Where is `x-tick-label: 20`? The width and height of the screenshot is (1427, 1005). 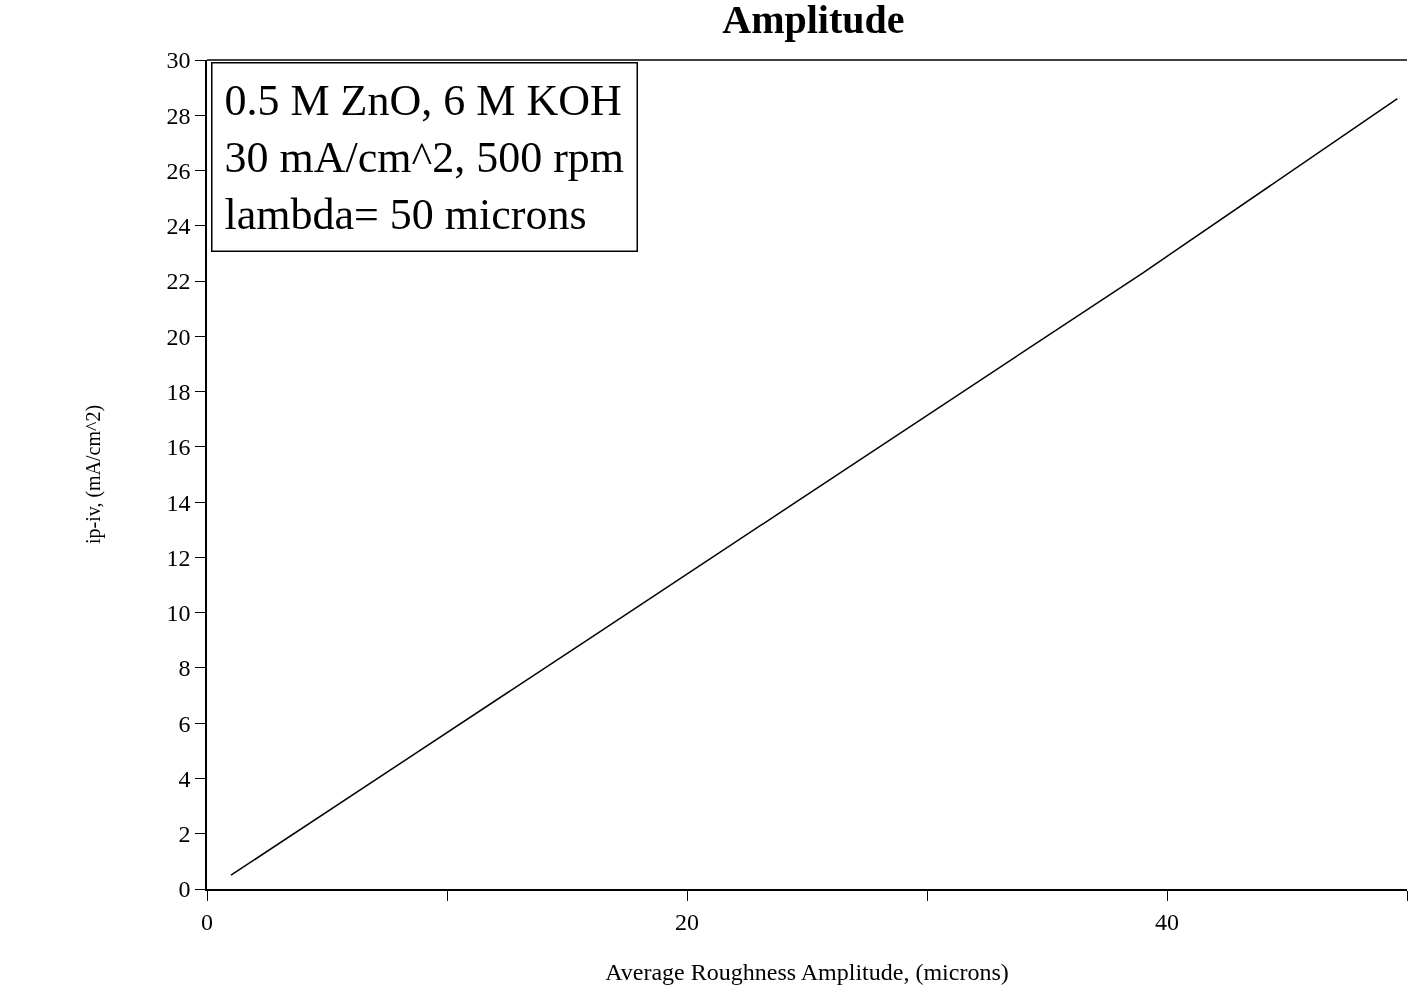 x-tick-label: 20 is located at coordinates (687, 921).